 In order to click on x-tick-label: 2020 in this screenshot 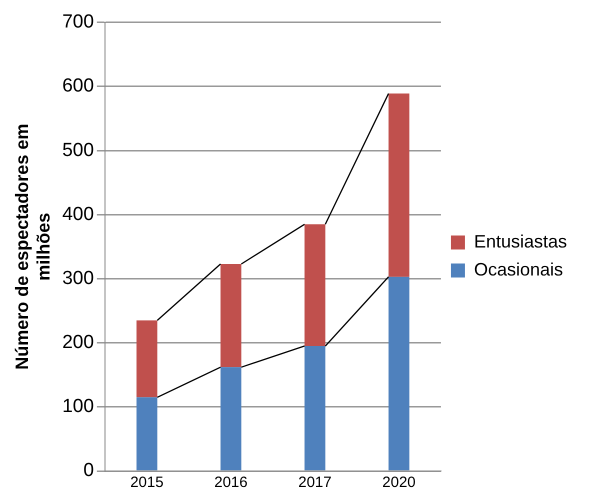, I will do `click(399, 483)`.